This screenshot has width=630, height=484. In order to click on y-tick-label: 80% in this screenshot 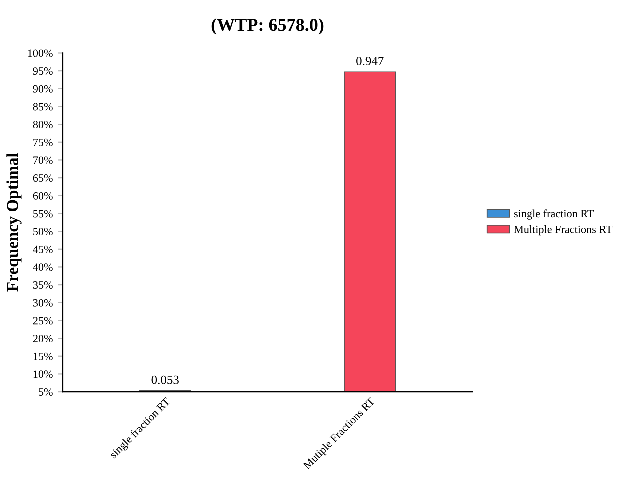, I will do `click(43, 125)`.